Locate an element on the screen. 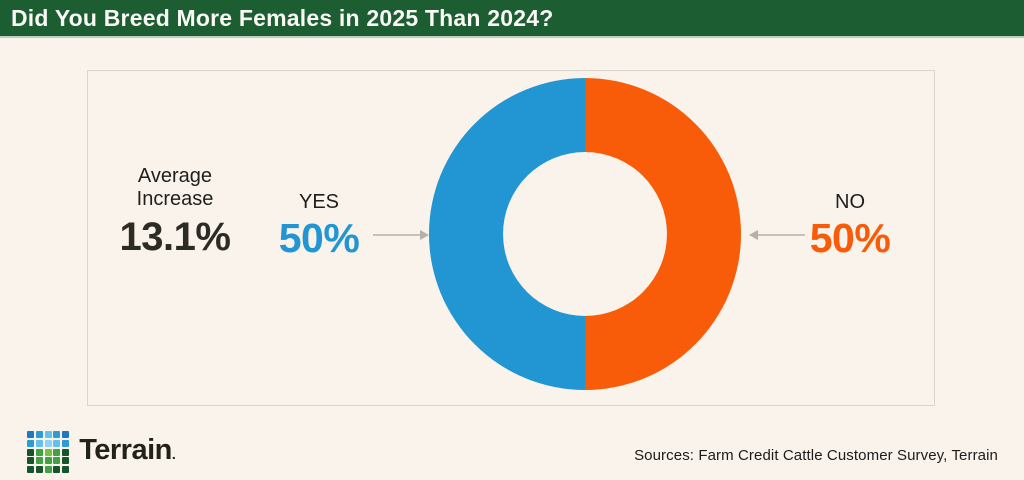 This screenshot has height=480, width=1024. donut-slice-yes is located at coordinates (507, 234).